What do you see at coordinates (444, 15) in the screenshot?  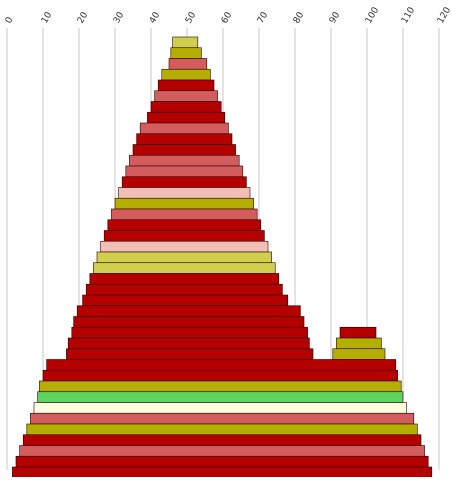 I see `x-tick-label: 120` at bounding box center [444, 15].